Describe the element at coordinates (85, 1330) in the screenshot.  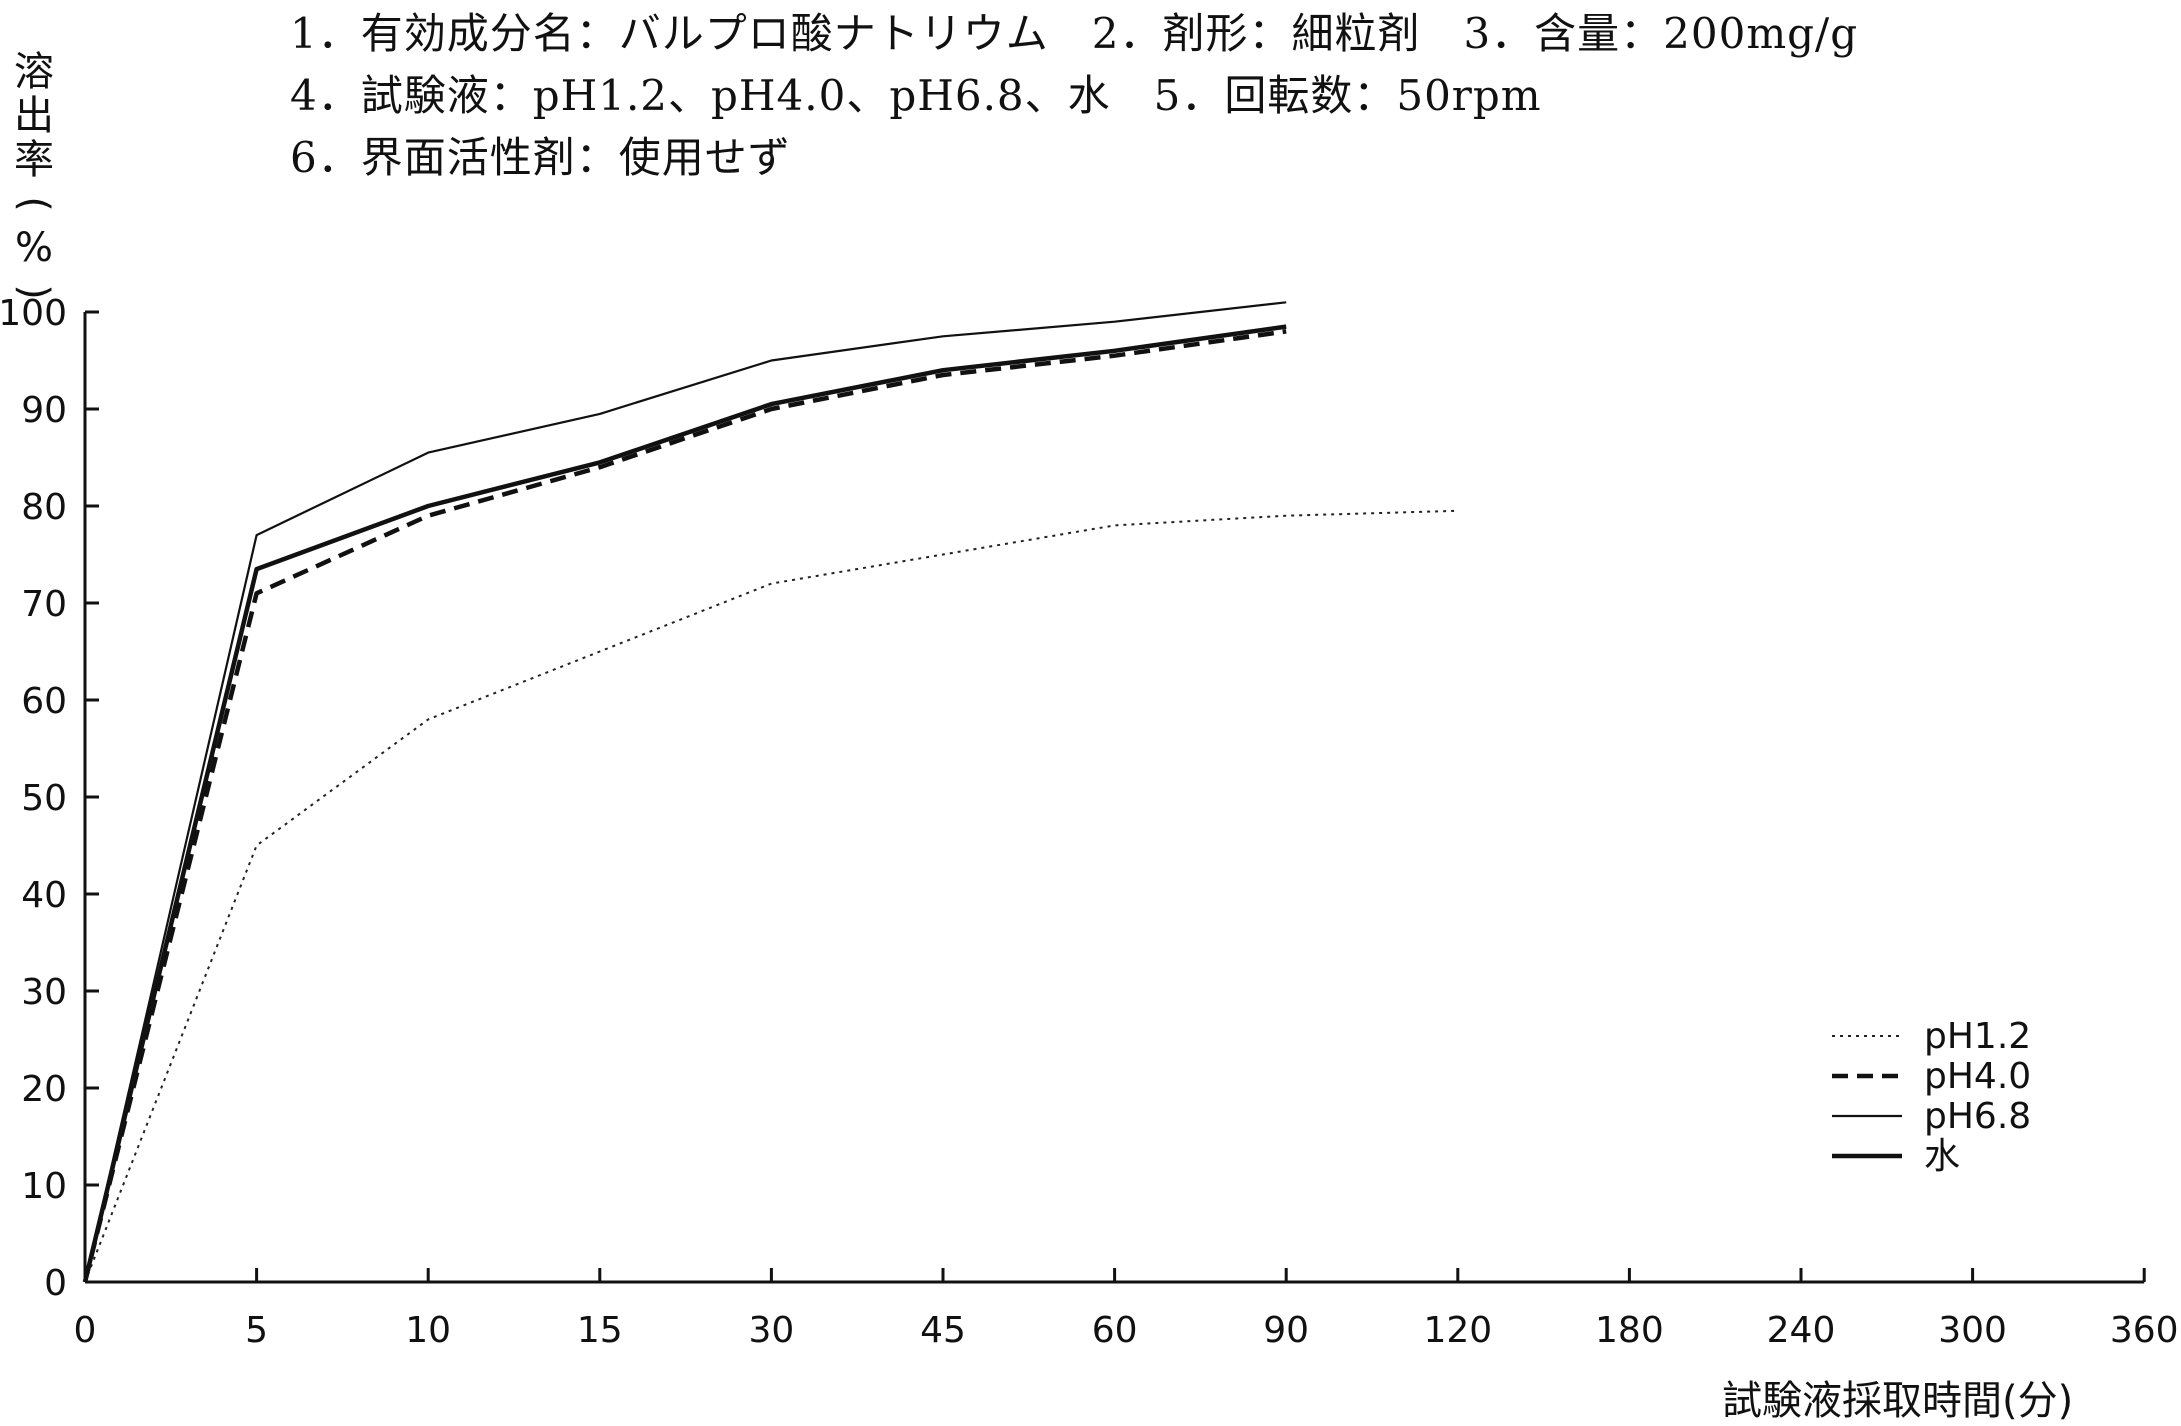
I see `x-tick-label: 0` at that location.